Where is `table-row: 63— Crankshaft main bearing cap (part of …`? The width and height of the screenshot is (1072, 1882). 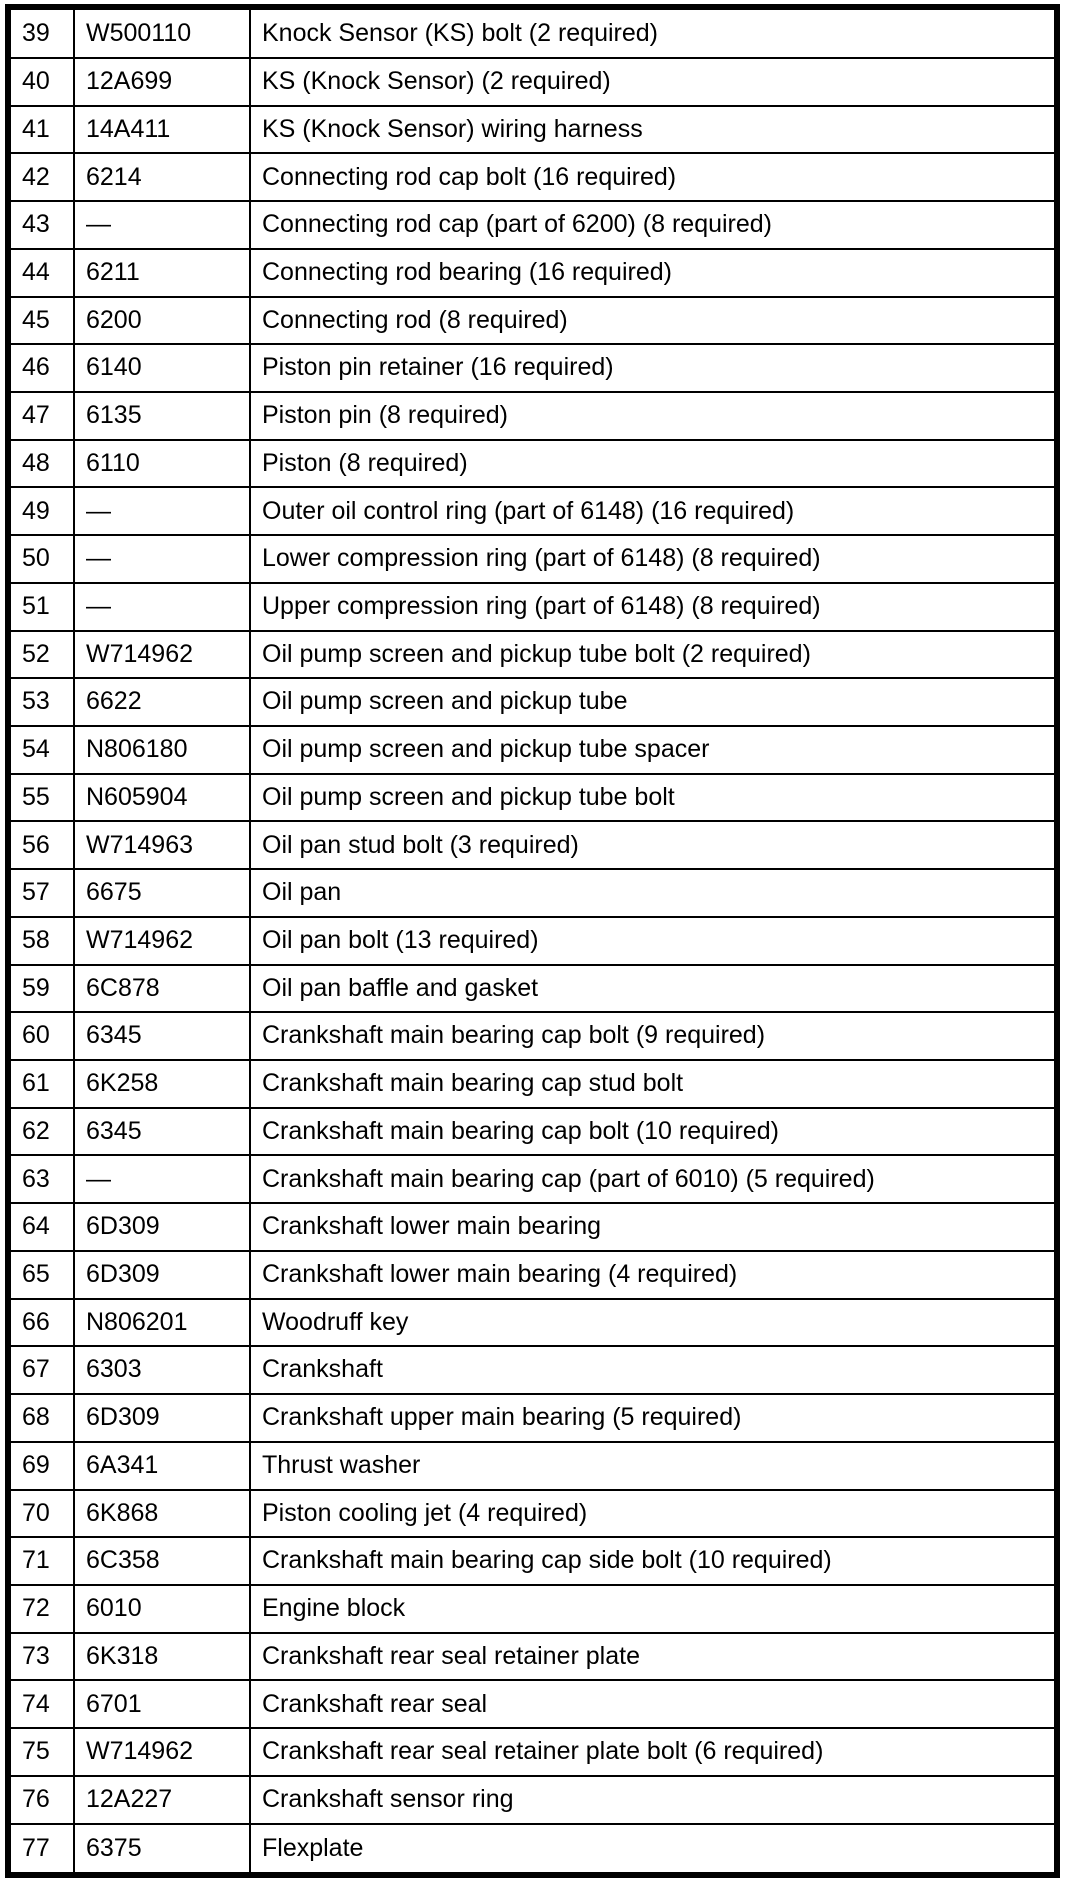 table-row: 63— Crankshaft main bearing cap (part of … is located at coordinates (532, 1179).